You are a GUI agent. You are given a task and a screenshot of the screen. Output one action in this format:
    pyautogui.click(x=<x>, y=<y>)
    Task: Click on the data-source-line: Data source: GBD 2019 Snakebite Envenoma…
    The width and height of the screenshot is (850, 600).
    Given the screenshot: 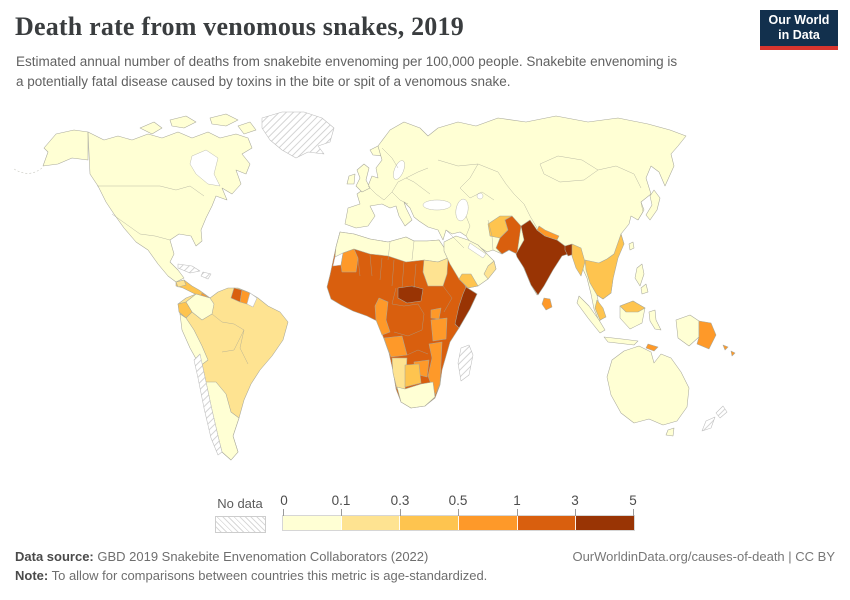 What is the action you would take?
    pyautogui.click(x=221, y=556)
    